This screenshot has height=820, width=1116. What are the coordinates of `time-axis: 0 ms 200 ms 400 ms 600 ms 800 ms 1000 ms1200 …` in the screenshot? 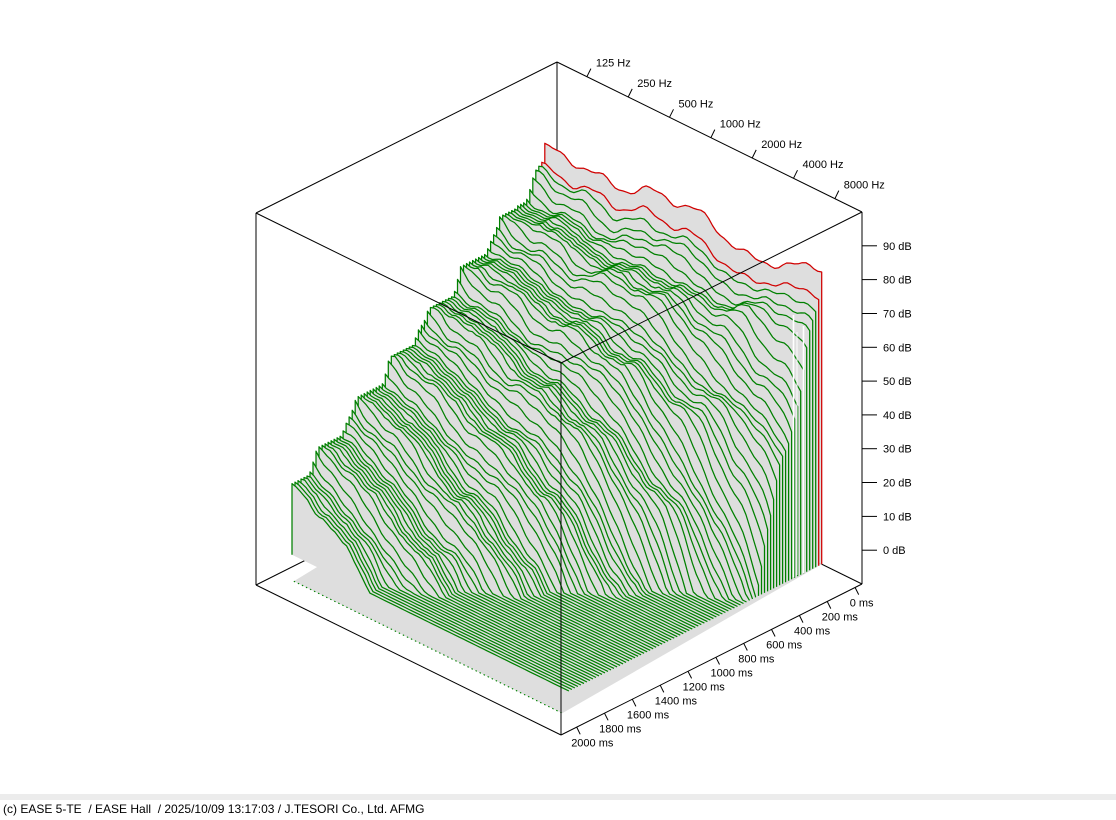 It's located at (722, 668).